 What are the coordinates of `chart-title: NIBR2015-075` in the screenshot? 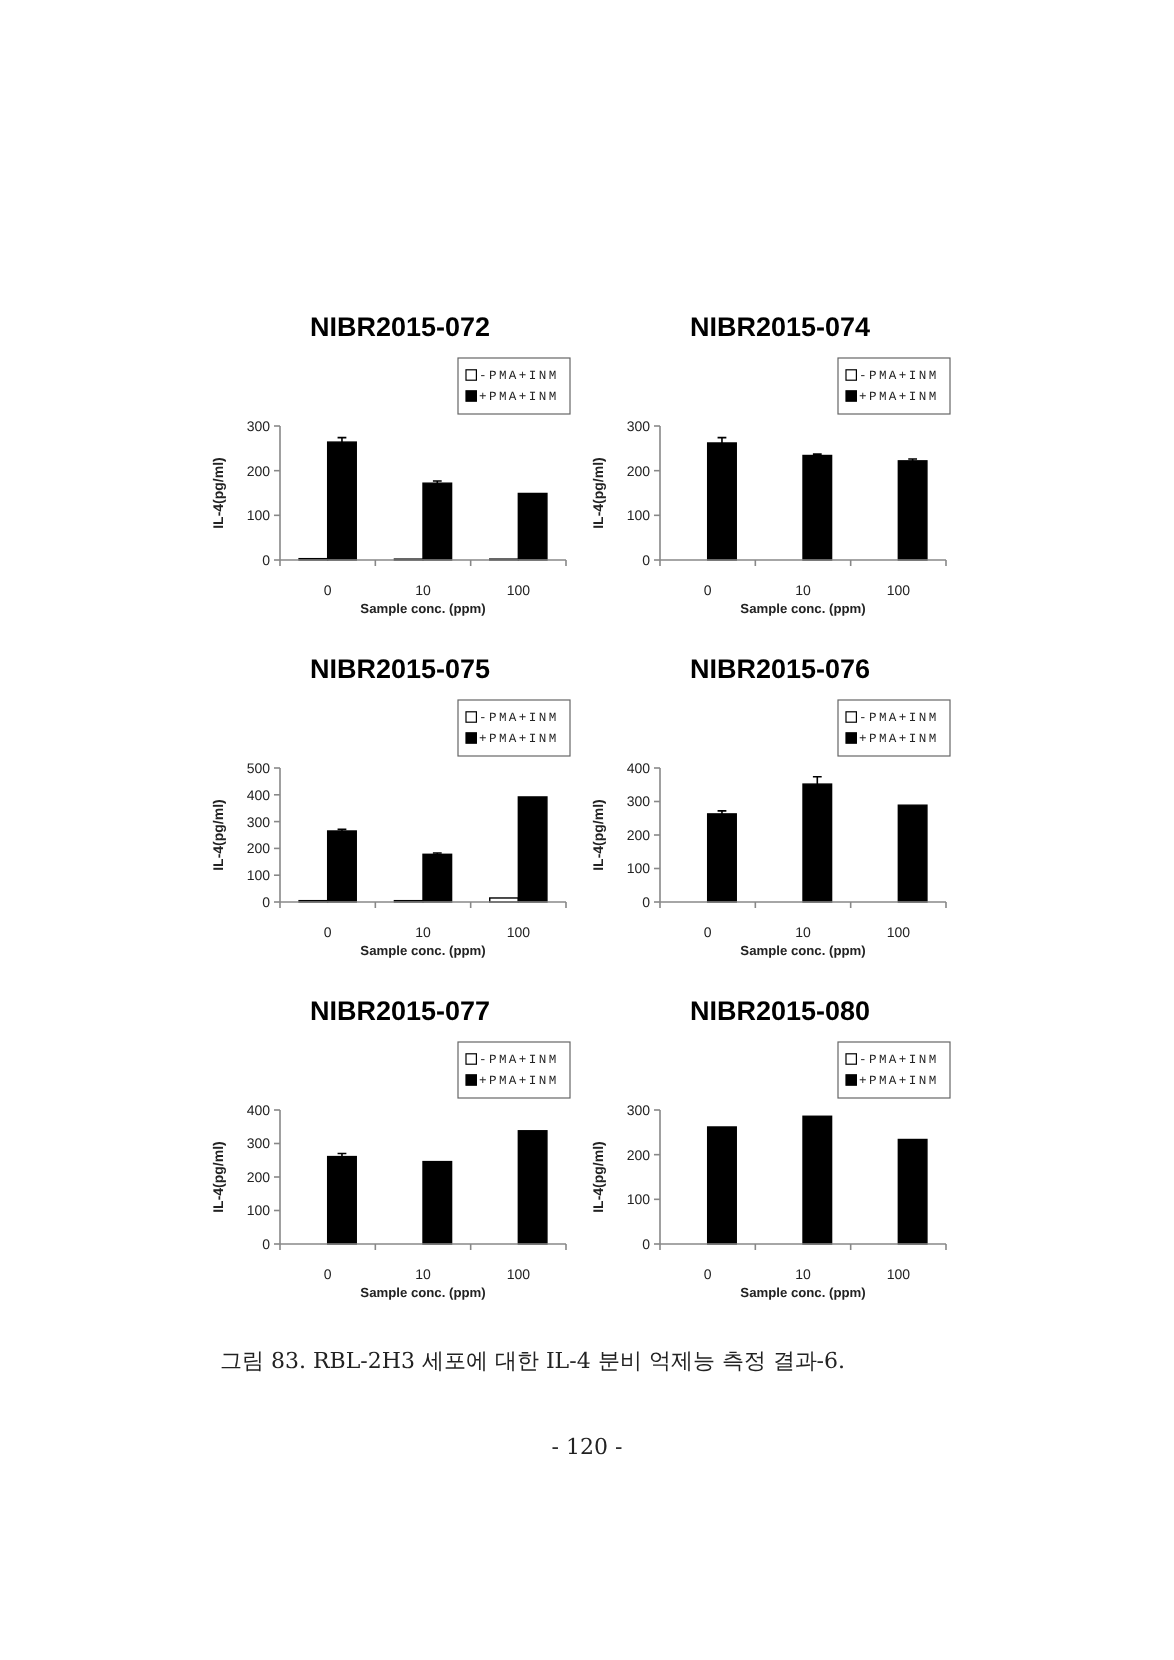 It's located at (400, 669).